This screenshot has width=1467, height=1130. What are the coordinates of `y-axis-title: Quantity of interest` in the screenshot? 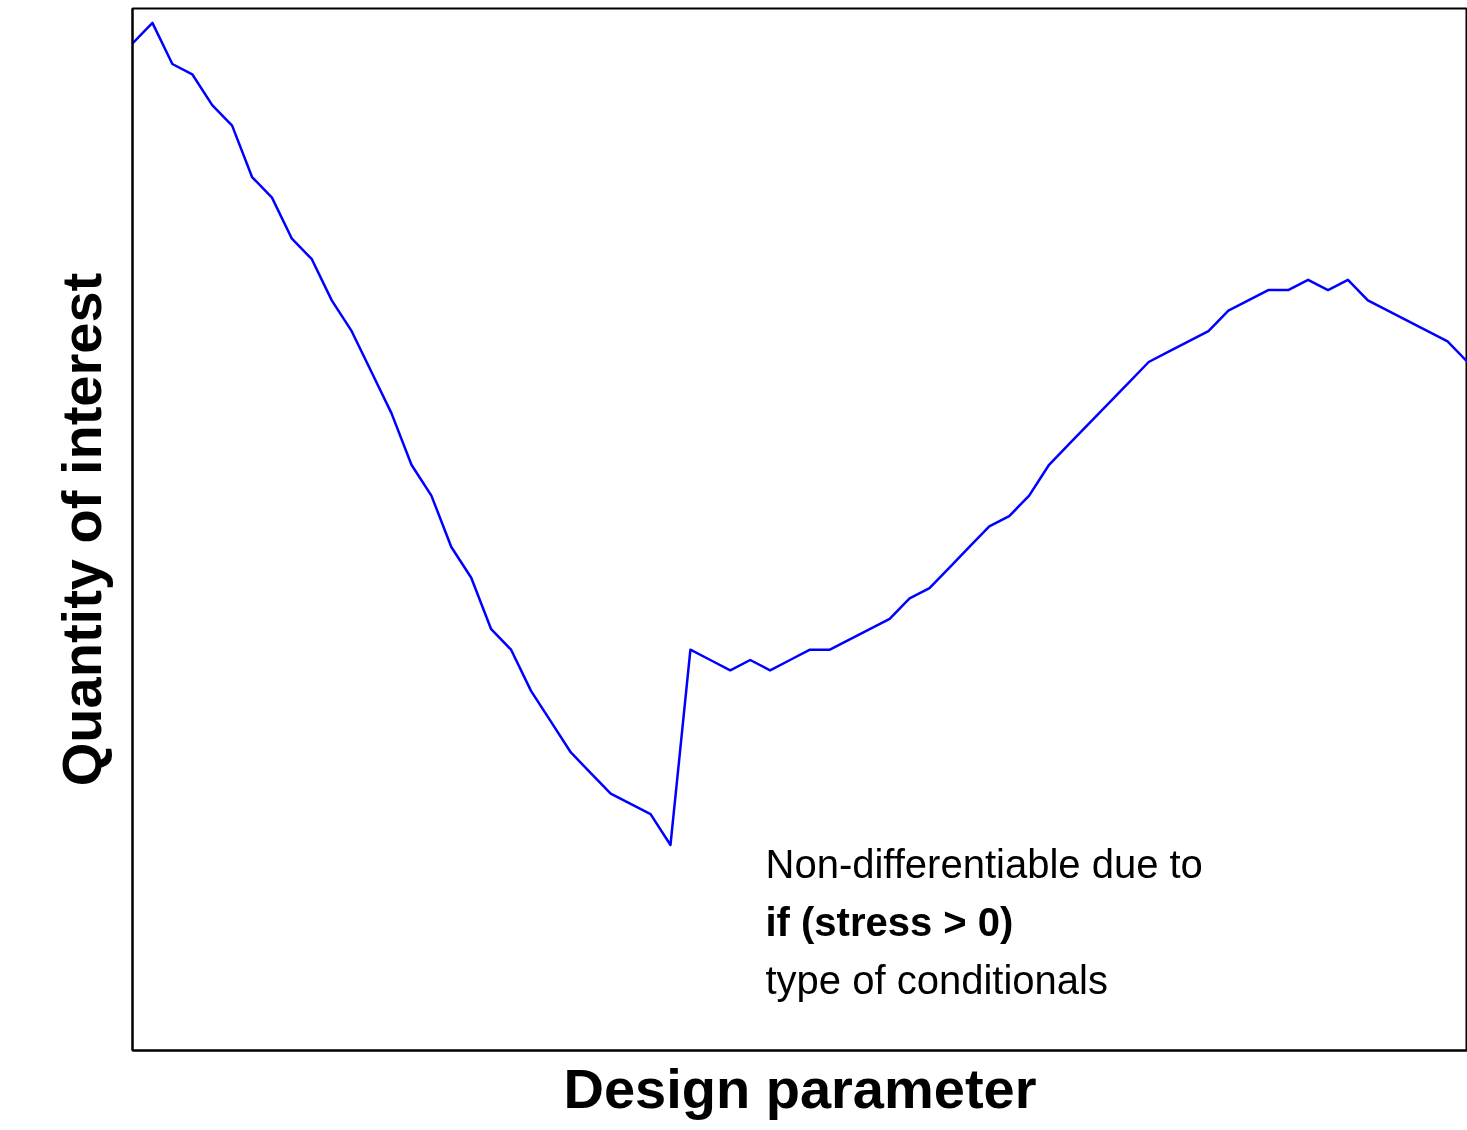 It's located at (81, 529).